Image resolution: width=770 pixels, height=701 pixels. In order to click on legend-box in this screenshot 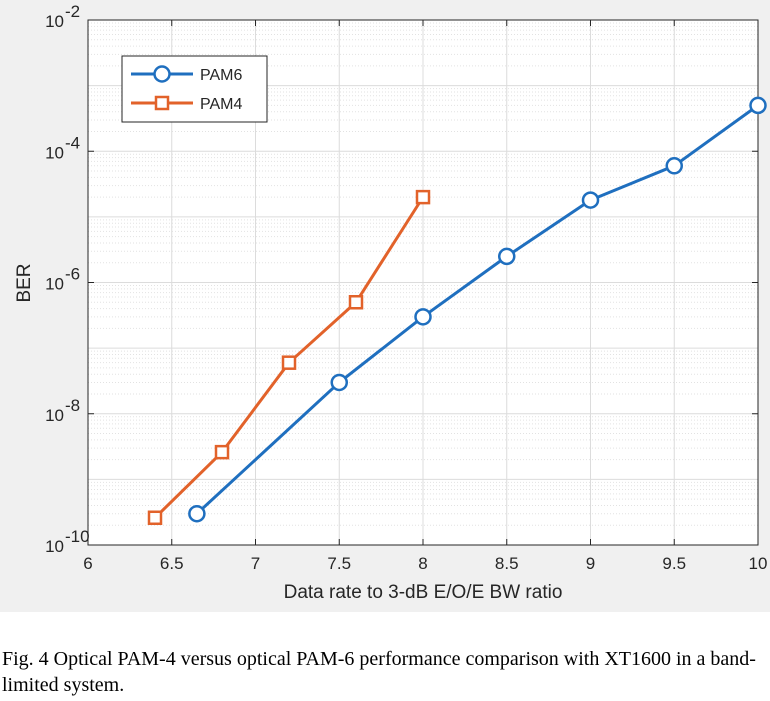, I will do `click(194, 89)`.